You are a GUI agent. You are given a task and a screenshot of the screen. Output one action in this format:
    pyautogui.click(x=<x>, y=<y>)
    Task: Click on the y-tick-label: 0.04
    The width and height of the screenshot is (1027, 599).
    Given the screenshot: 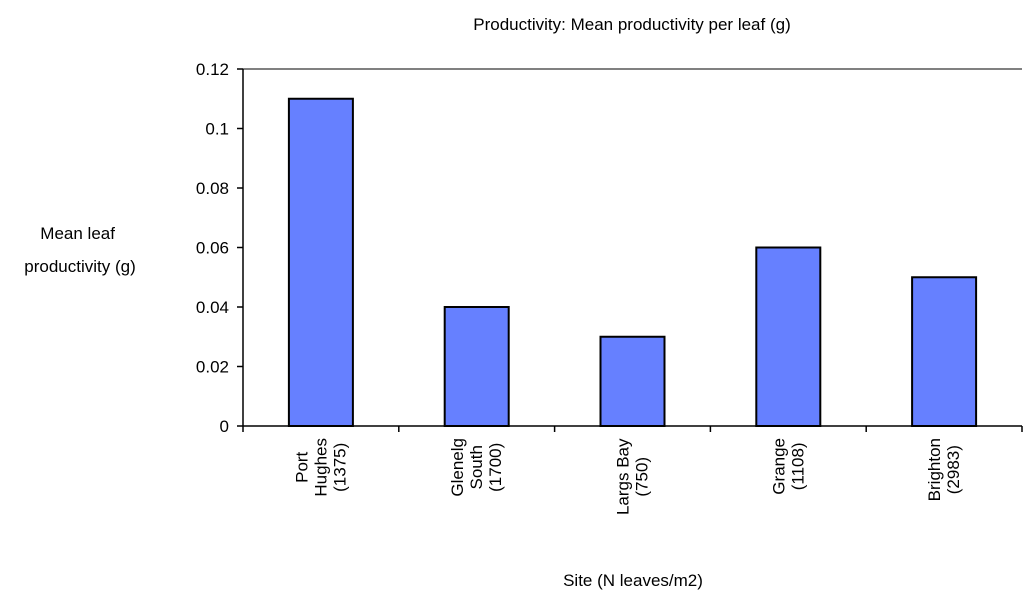 What is the action you would take?
    pyautogui.click(x=212, y=307)
    